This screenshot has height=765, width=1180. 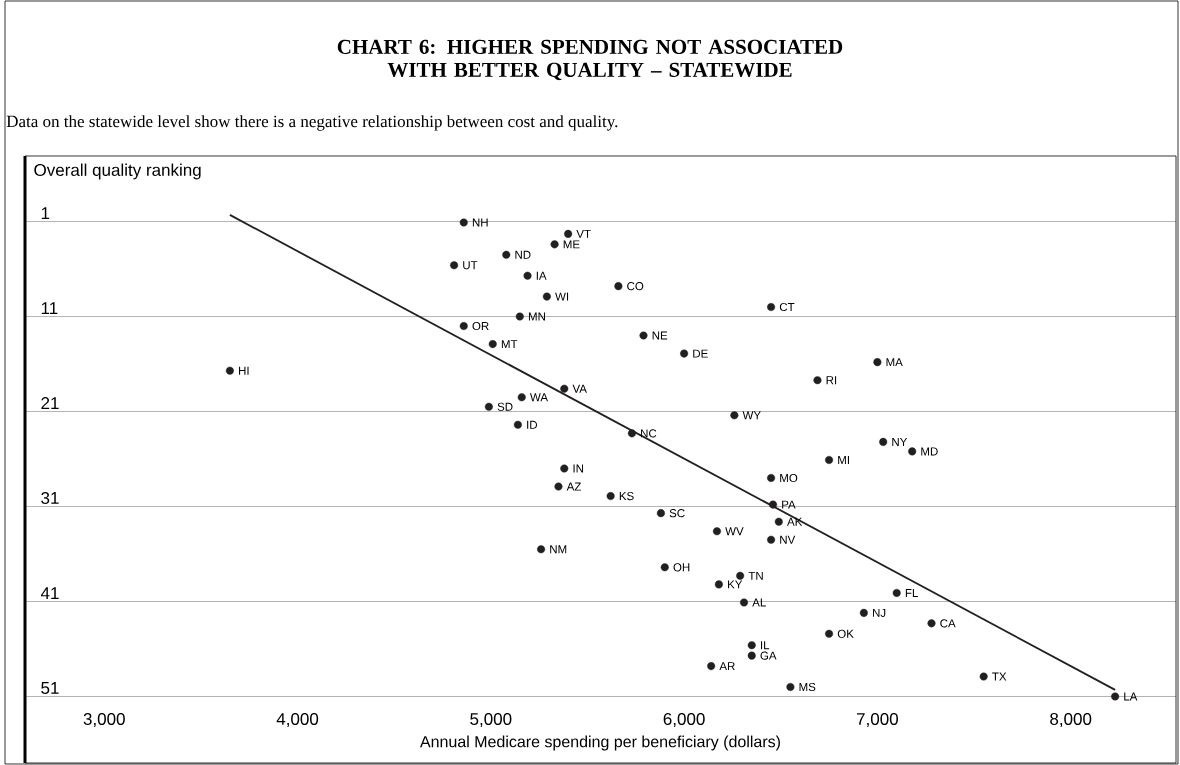 I want to click on annotation: MD, so click(x=929, y=451).